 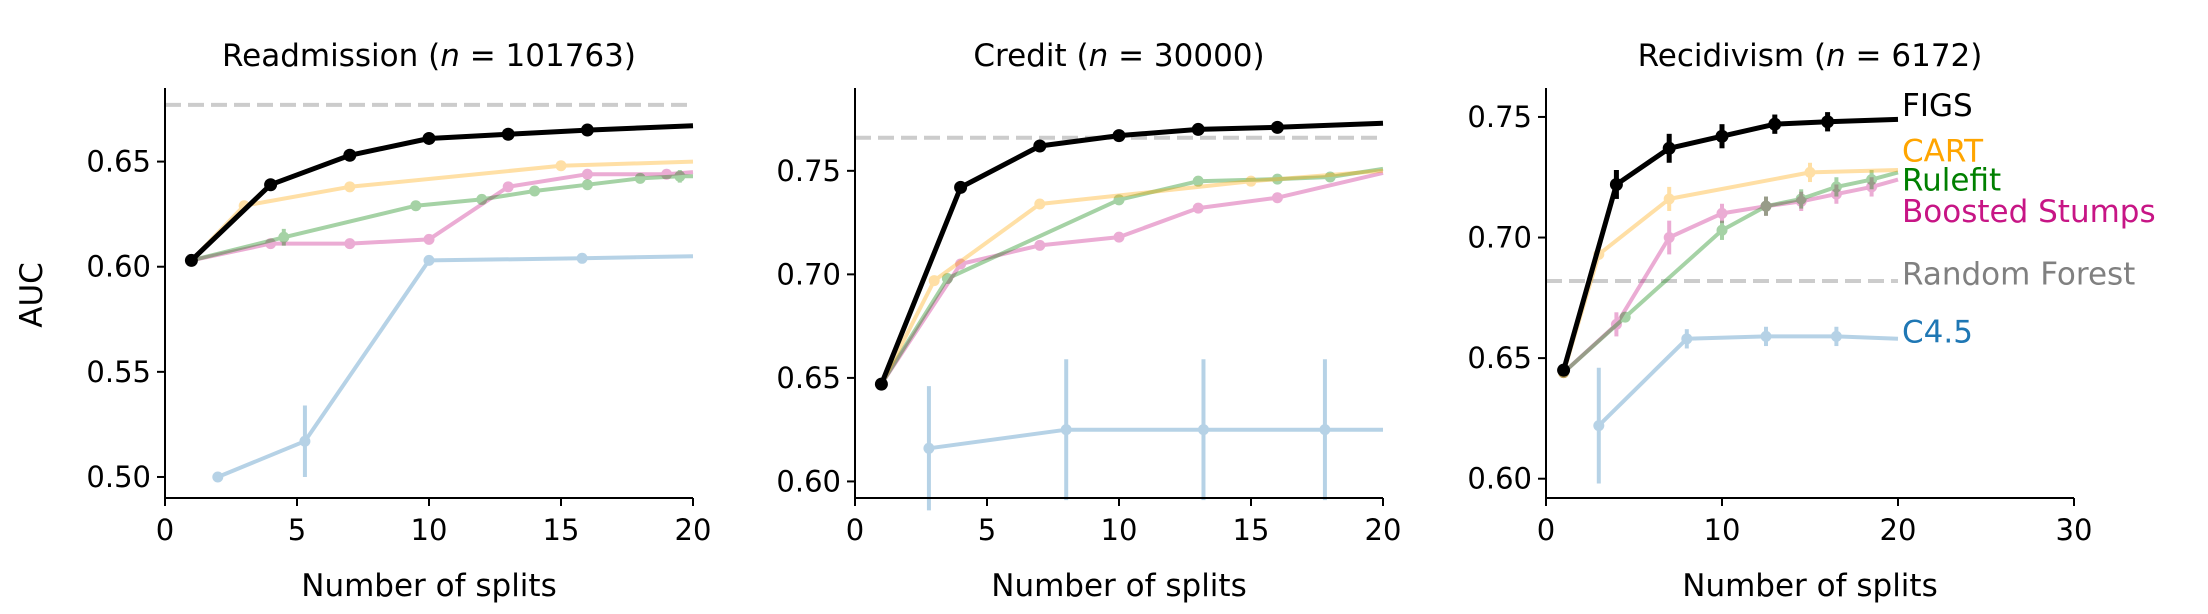 I want to click on series-line-cart, so click(x=1131, y=277).